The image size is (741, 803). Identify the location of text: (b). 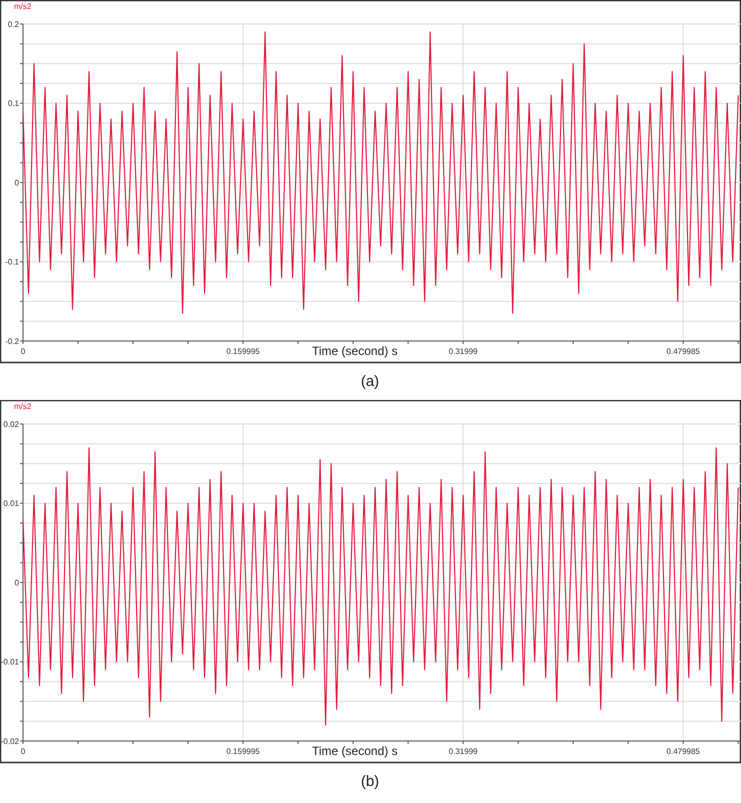
(370, 781).